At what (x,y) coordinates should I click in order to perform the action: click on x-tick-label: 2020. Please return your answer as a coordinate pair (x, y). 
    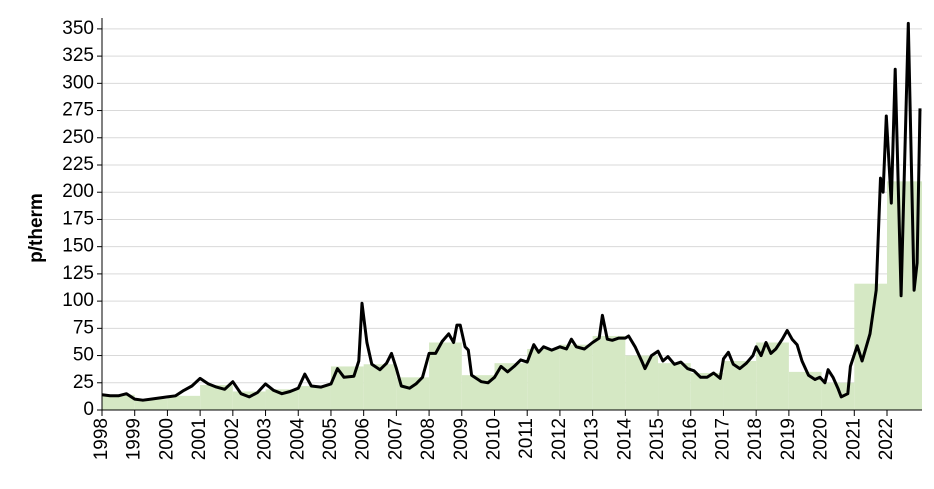
    Looking at the image, I should click on (821, 439).